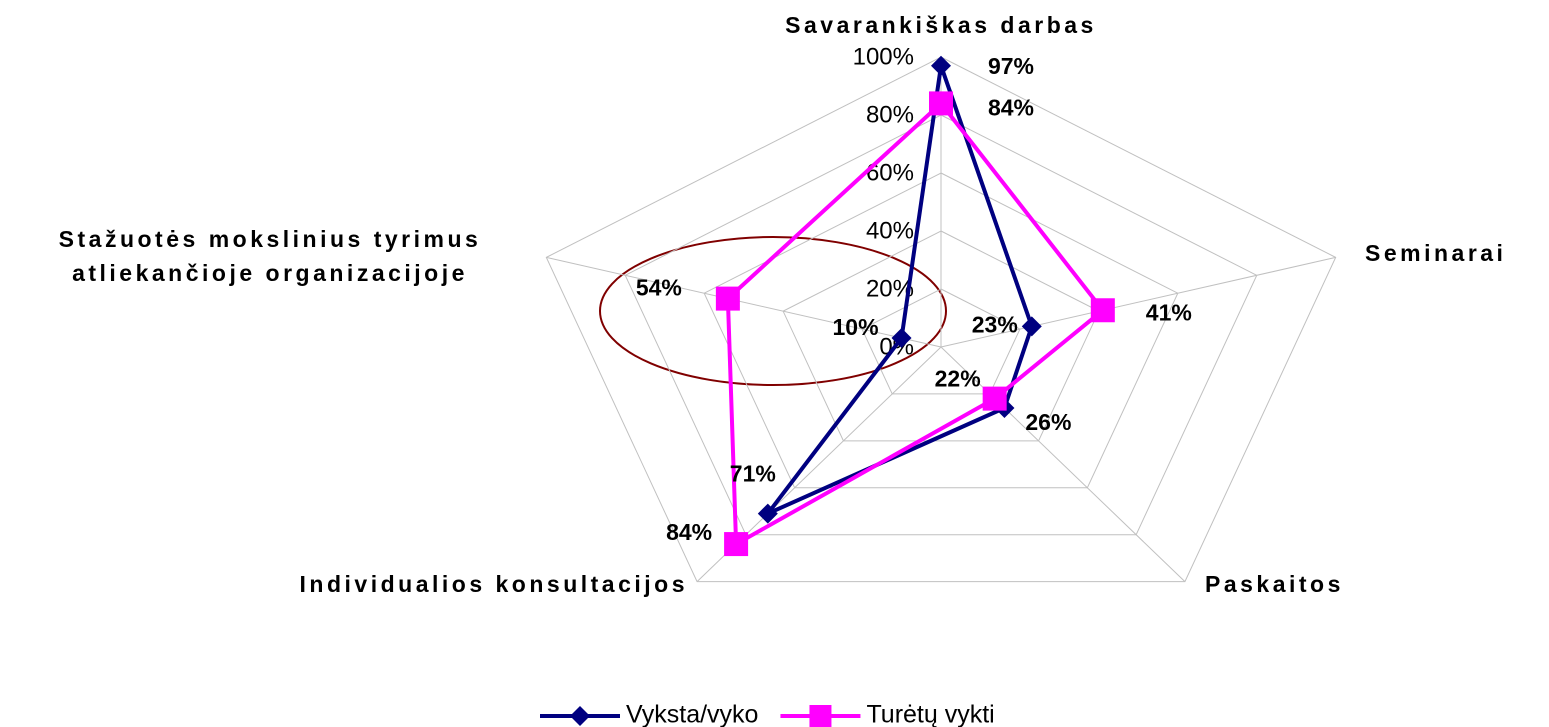 The width and height of the screenshot is (1549, 727). Describe the element at coordinates (941, 25) in the screenshot. I see `category-label: Savarankiškas darbas` at that location.